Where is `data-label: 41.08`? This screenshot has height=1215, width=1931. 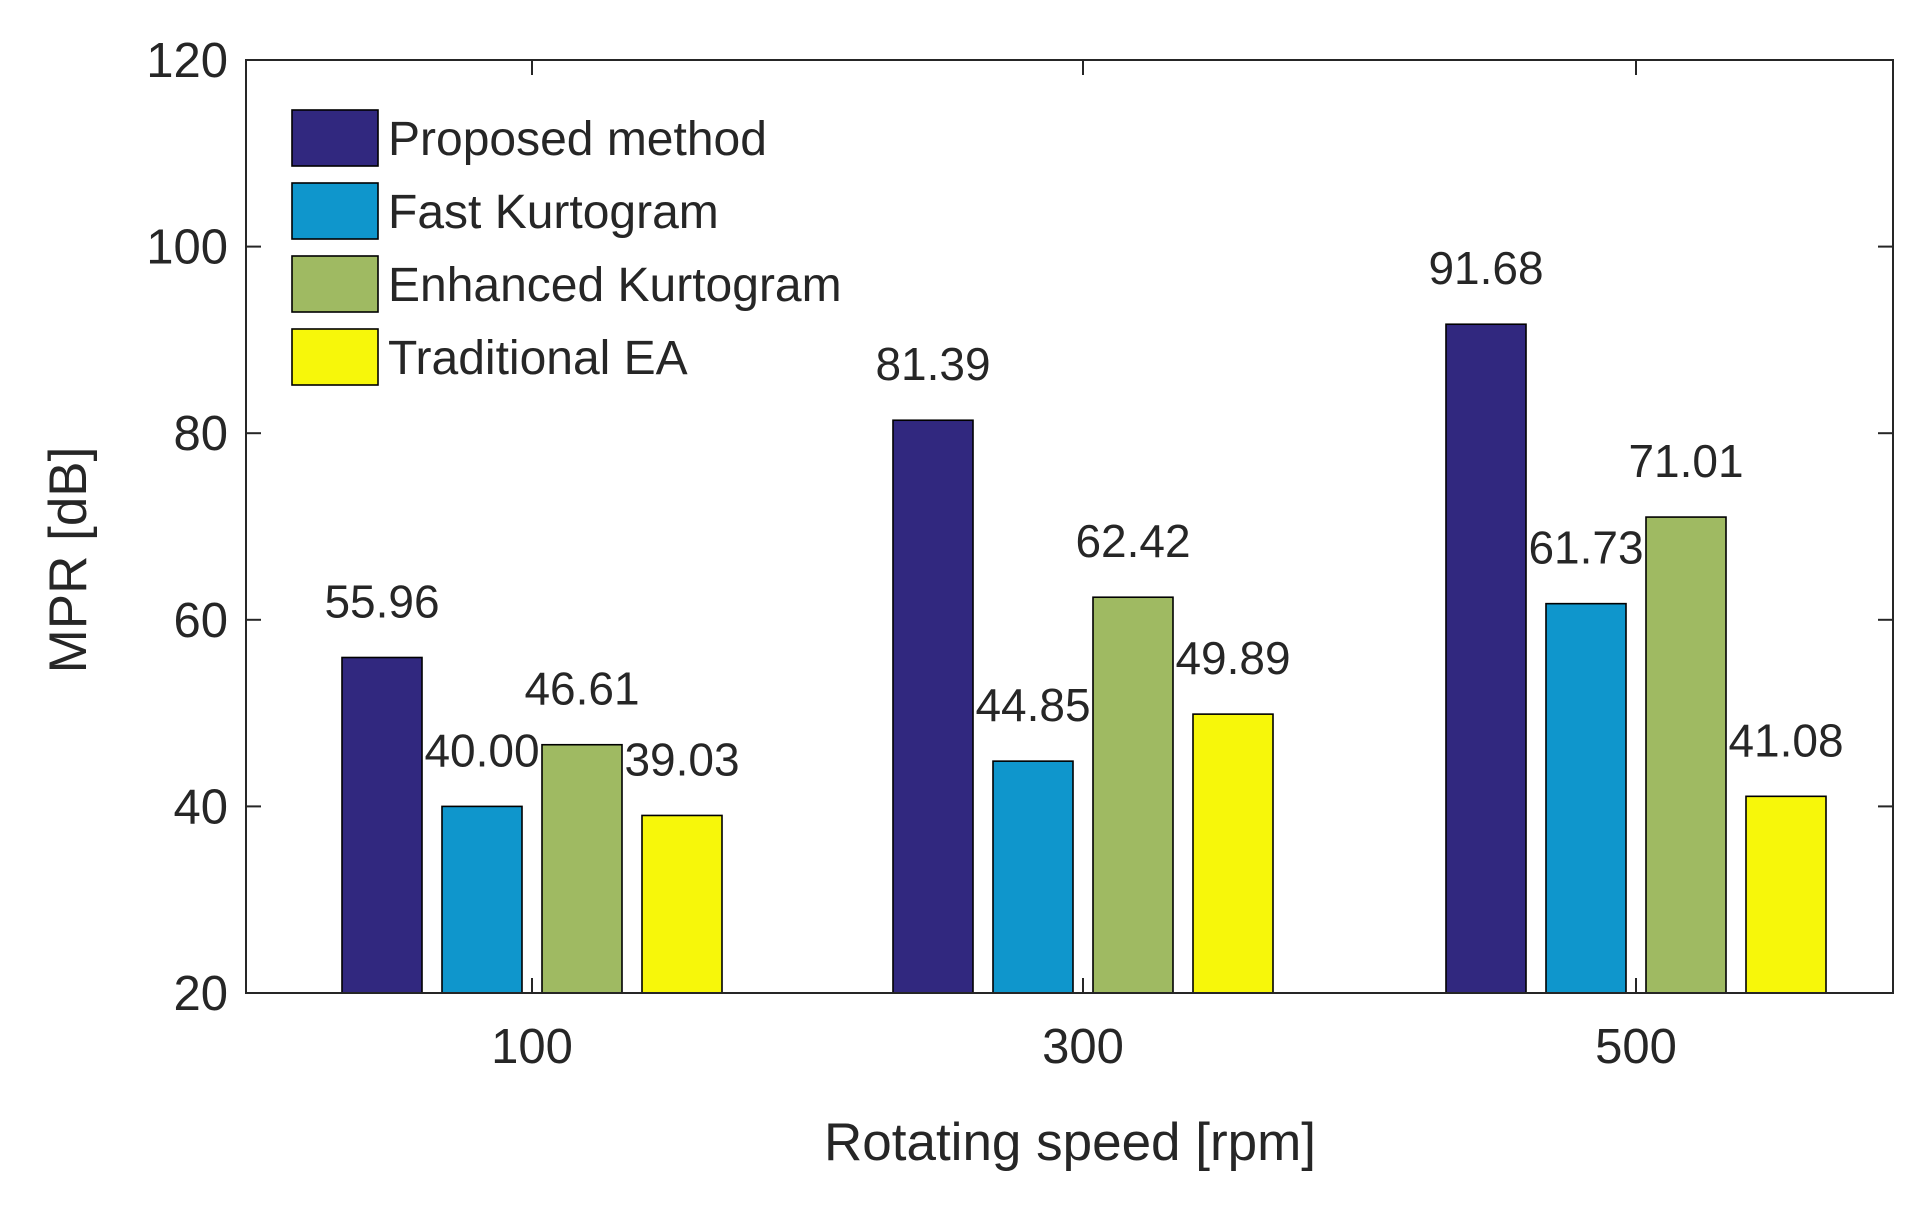 data-label: 41.08 is located at coordinates (1785, 740).